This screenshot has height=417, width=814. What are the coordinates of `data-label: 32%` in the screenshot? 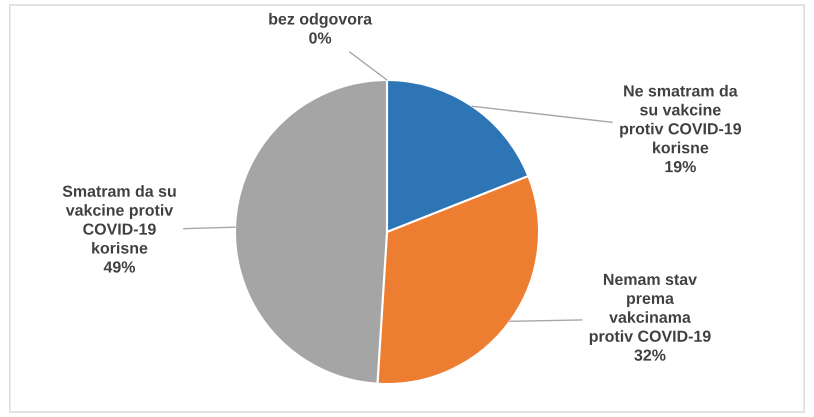 It's located at (650, 355).